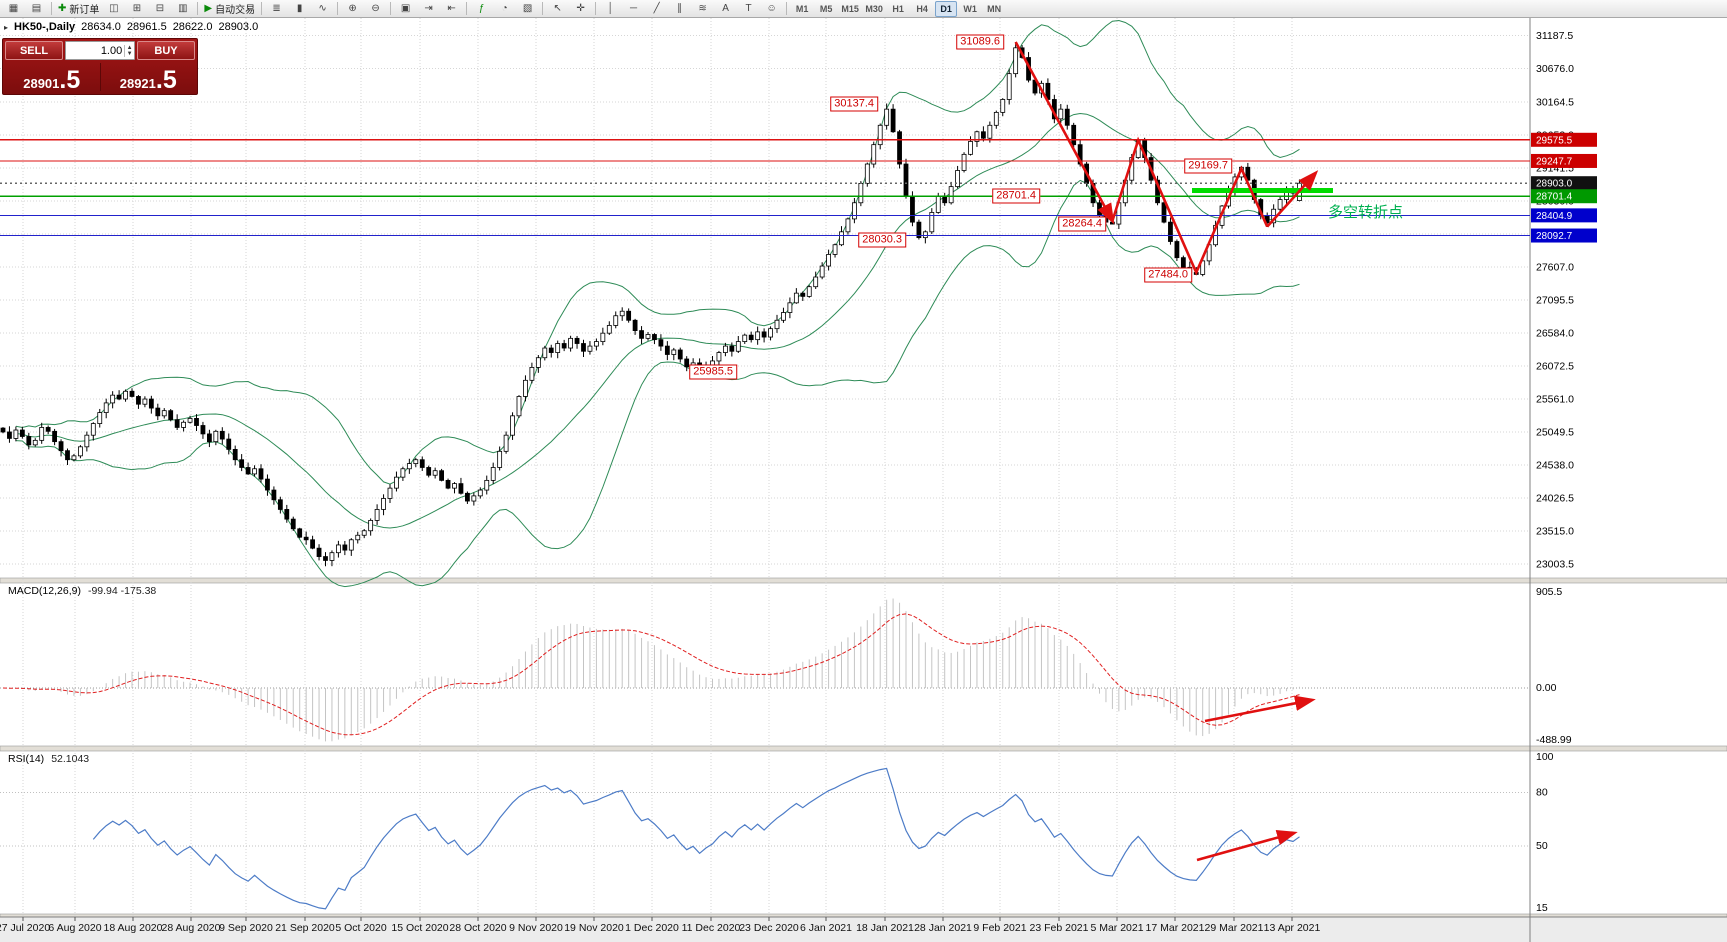 The image size is (1727, 942). What do you see at coordinates (702, 8) in the screenshot?
I see `fibonacci-tool-button: ≋` at bounding box center [702, 8].